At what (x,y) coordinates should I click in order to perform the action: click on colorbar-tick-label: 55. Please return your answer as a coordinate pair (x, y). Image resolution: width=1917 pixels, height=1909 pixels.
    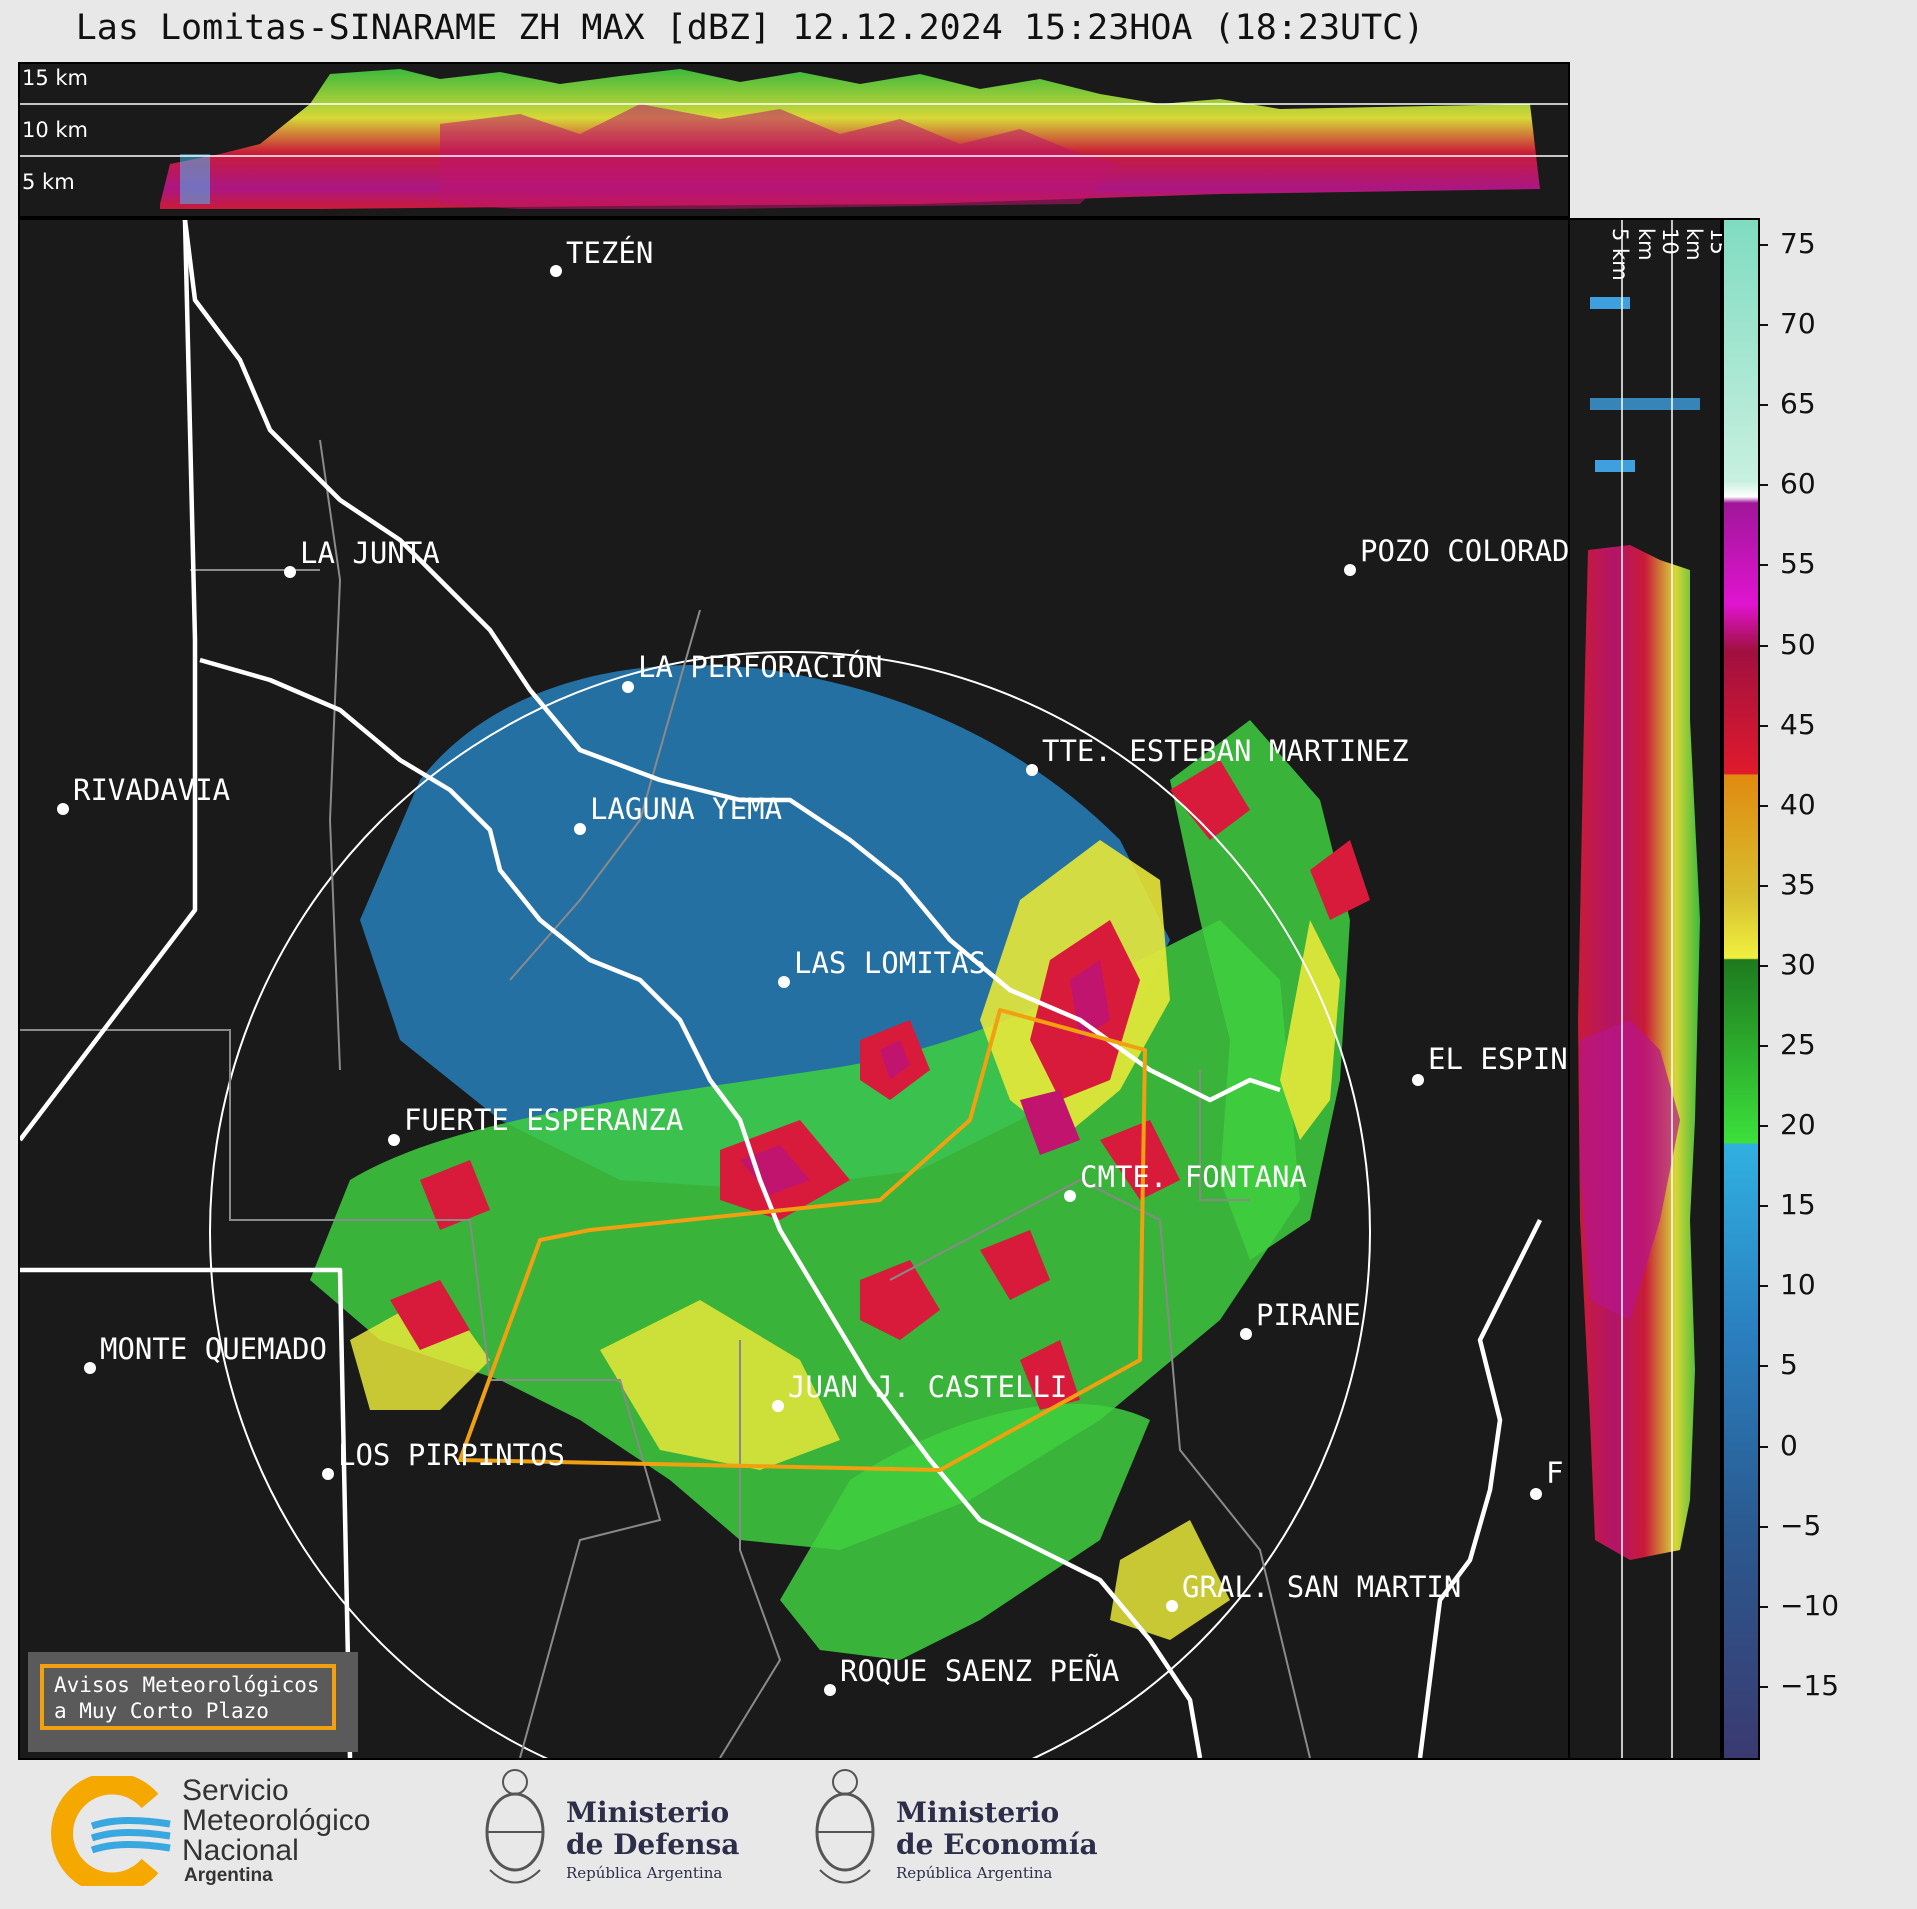
    Looking at the image, I should click on (1798, 564).